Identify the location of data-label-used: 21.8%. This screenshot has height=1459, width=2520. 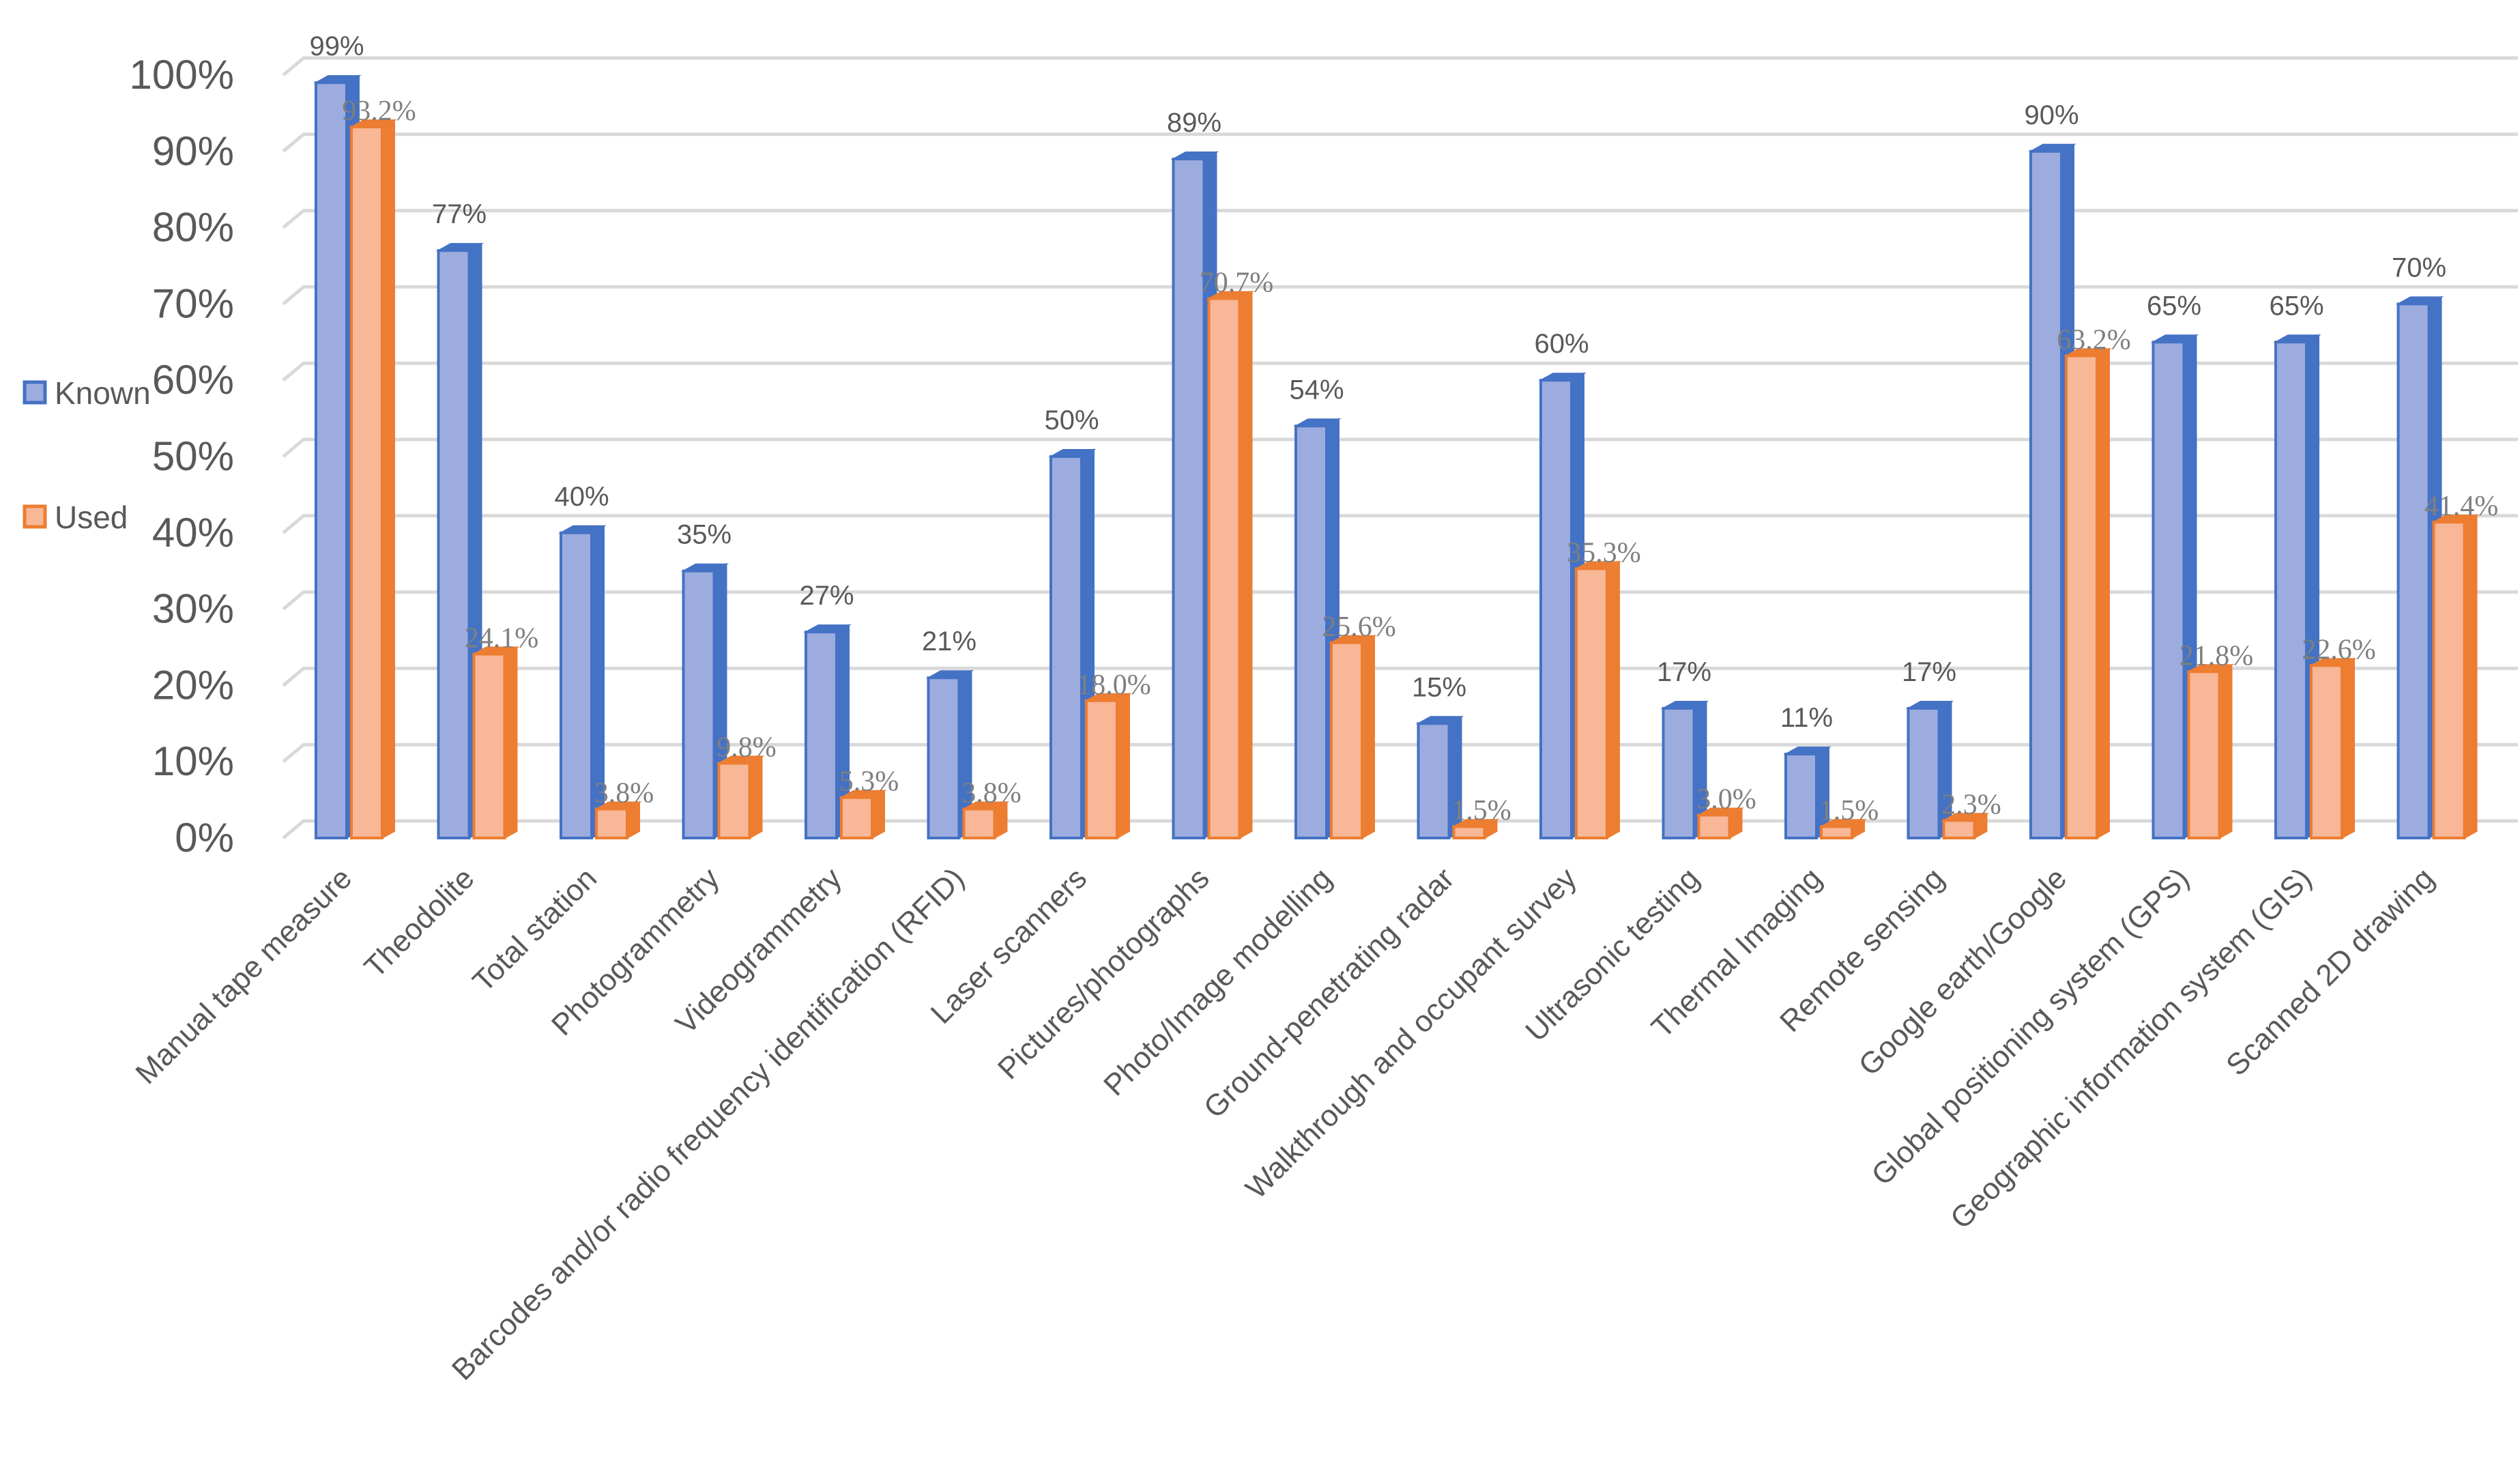
(2216, 655).